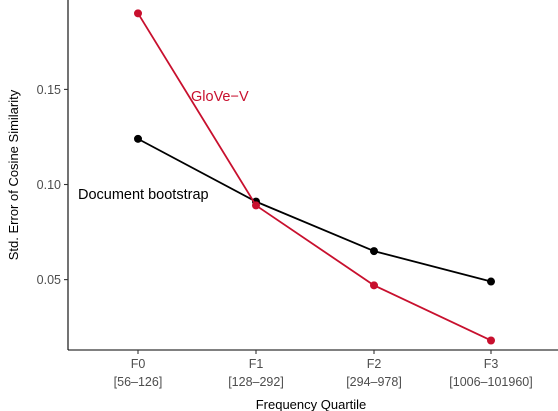  I want to click on y-axis-ticks: 0.05 0.10 0.15, so click(52, 185).